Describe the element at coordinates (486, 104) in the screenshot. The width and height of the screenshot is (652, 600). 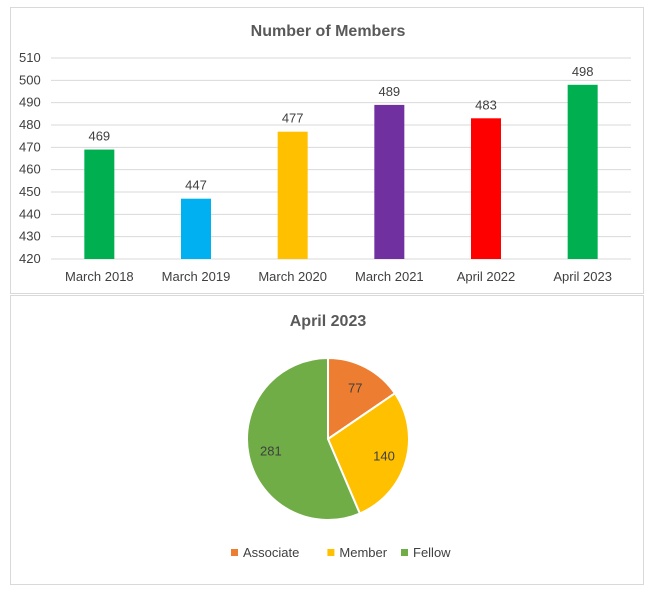
I see `bar-data-label: 483` at that location.